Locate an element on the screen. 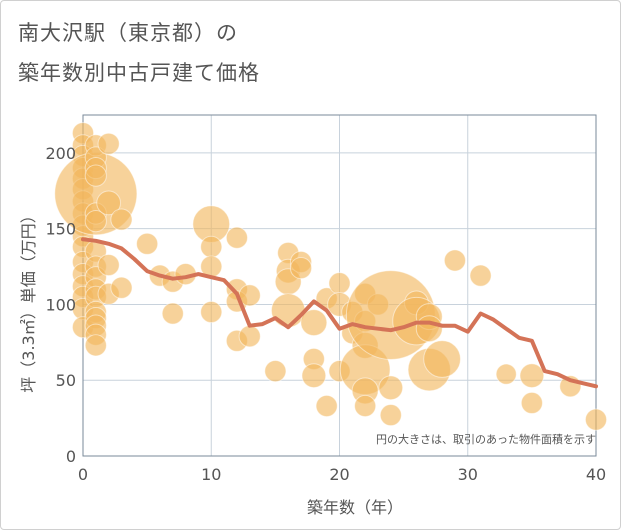 The height and width of the screenshot is (530, 621). x-tick-label: 20 is located at coordinates (339, 474).